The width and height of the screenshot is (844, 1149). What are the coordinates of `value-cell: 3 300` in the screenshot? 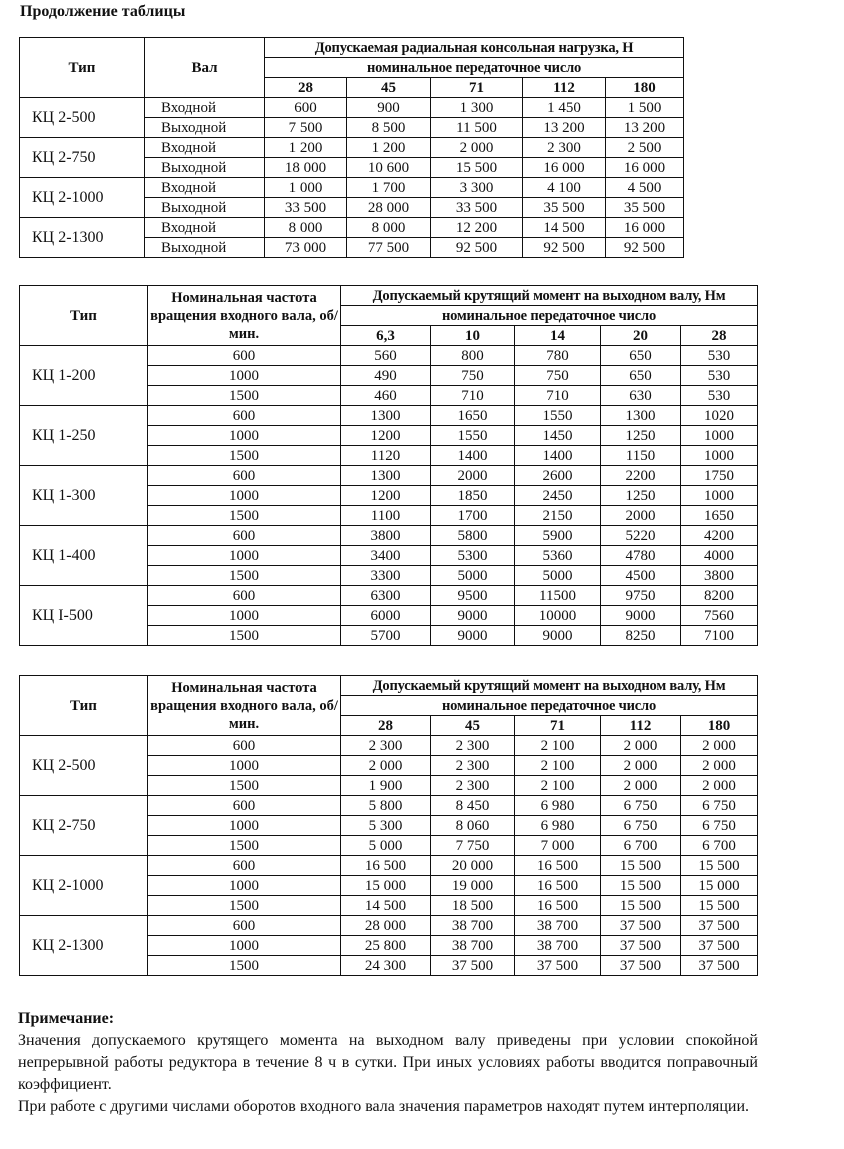 It's located at (476, 187).